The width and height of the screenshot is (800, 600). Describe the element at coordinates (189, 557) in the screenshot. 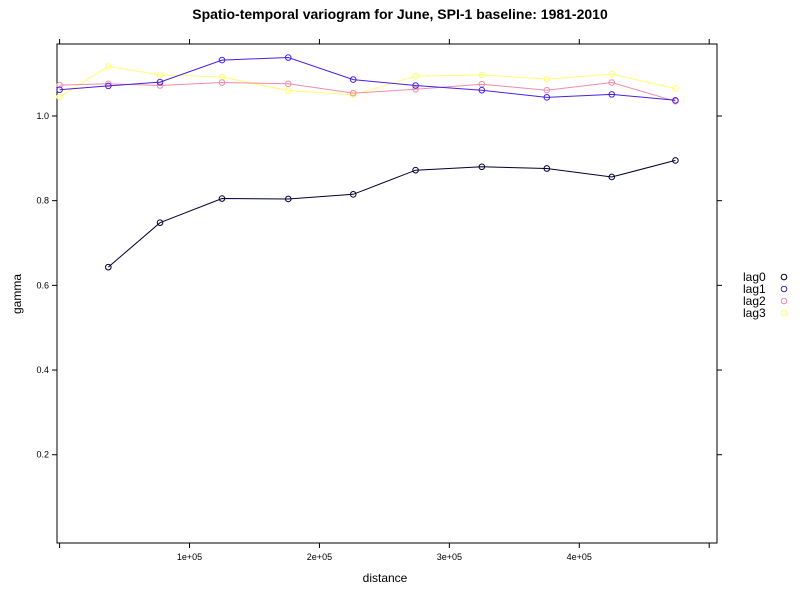

I see `x-tick-label: 1e+05` at that location.